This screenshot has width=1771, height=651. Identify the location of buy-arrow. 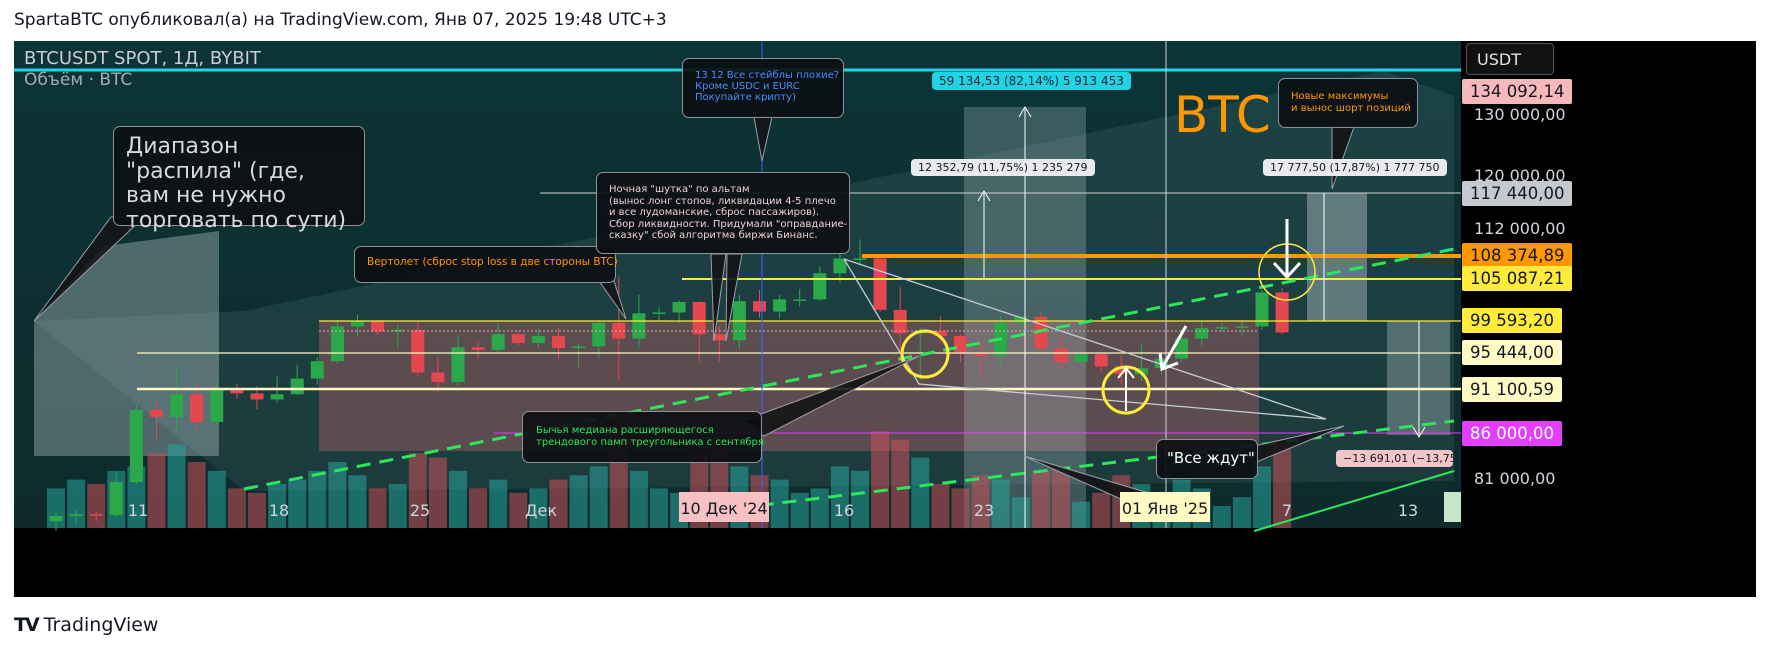
(1174, 347).